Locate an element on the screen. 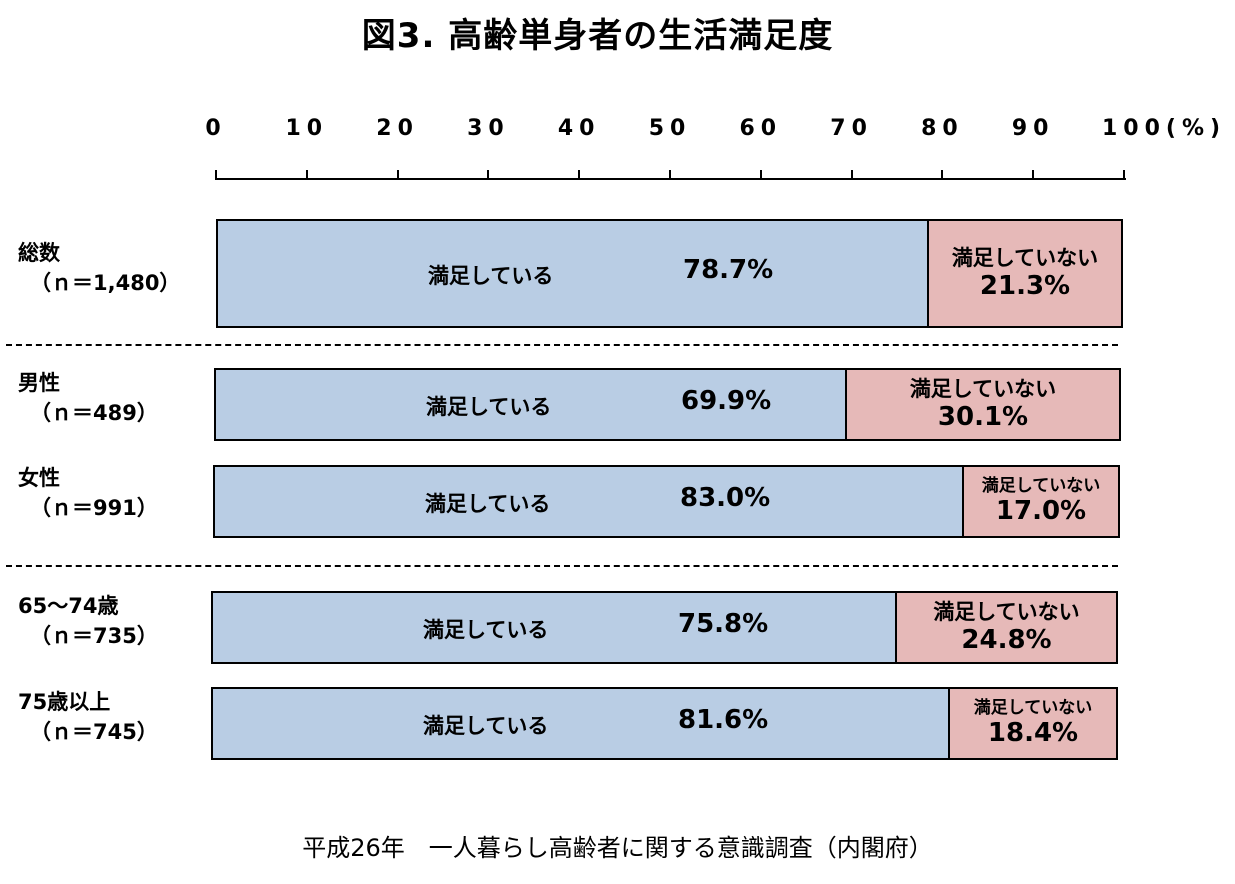 This screenshot has width=1235, height=884. x-axis-line is located at coordinates (671, 179).